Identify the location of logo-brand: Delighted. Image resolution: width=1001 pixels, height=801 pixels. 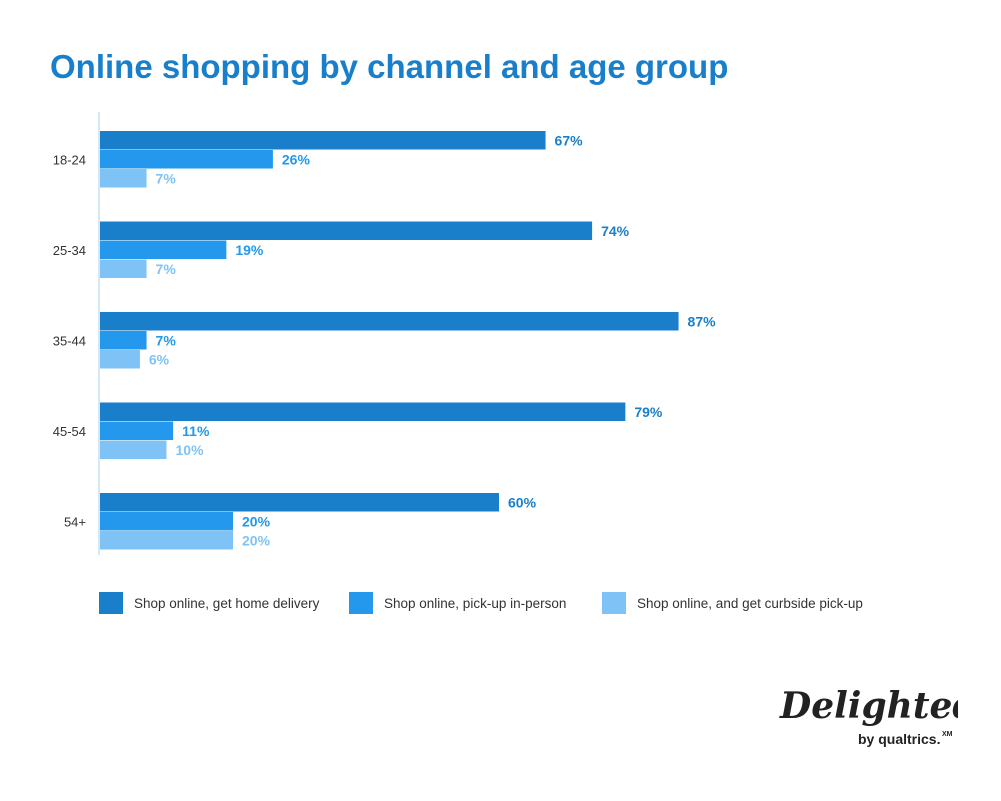
(868, 706).